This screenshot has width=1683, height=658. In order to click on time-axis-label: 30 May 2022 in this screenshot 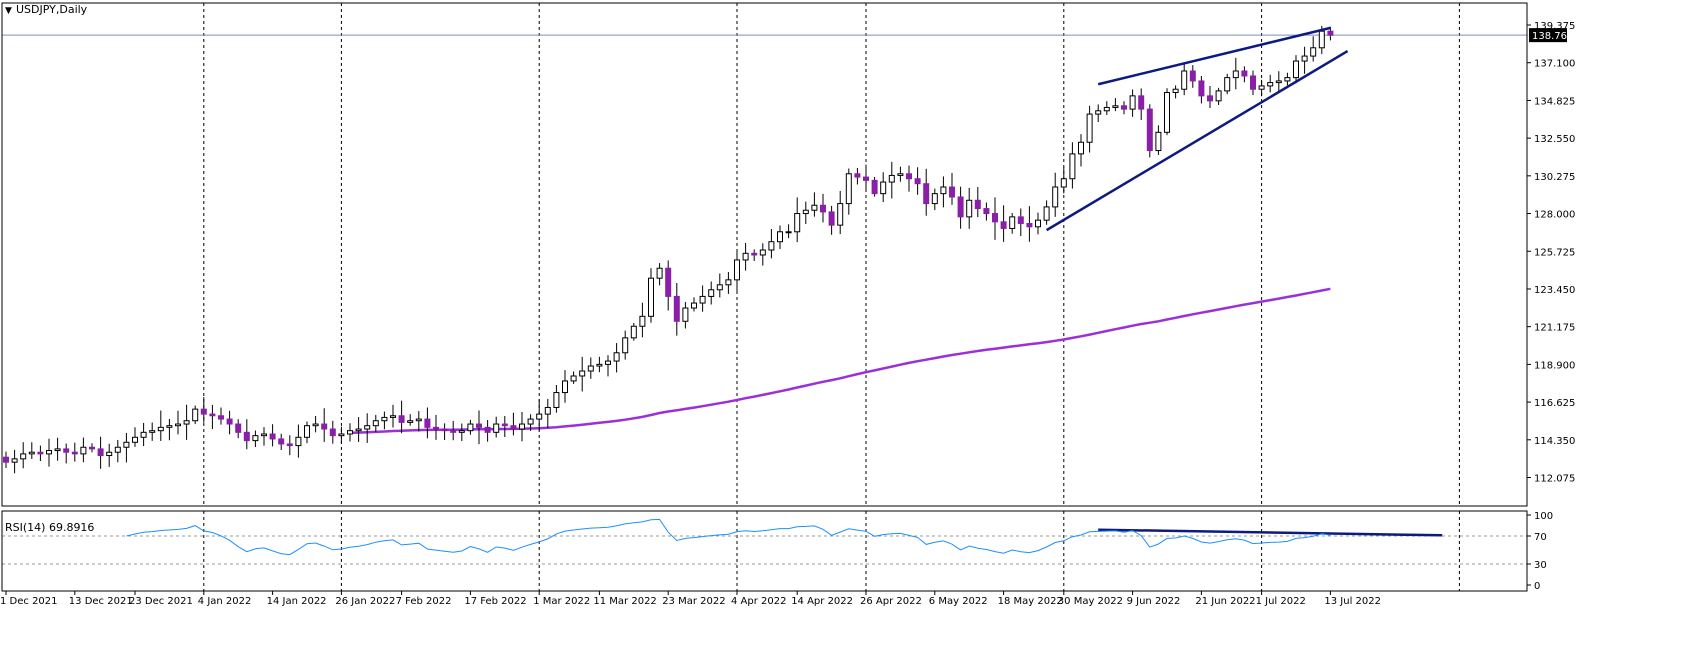, I will do `click(1090, 601)`.